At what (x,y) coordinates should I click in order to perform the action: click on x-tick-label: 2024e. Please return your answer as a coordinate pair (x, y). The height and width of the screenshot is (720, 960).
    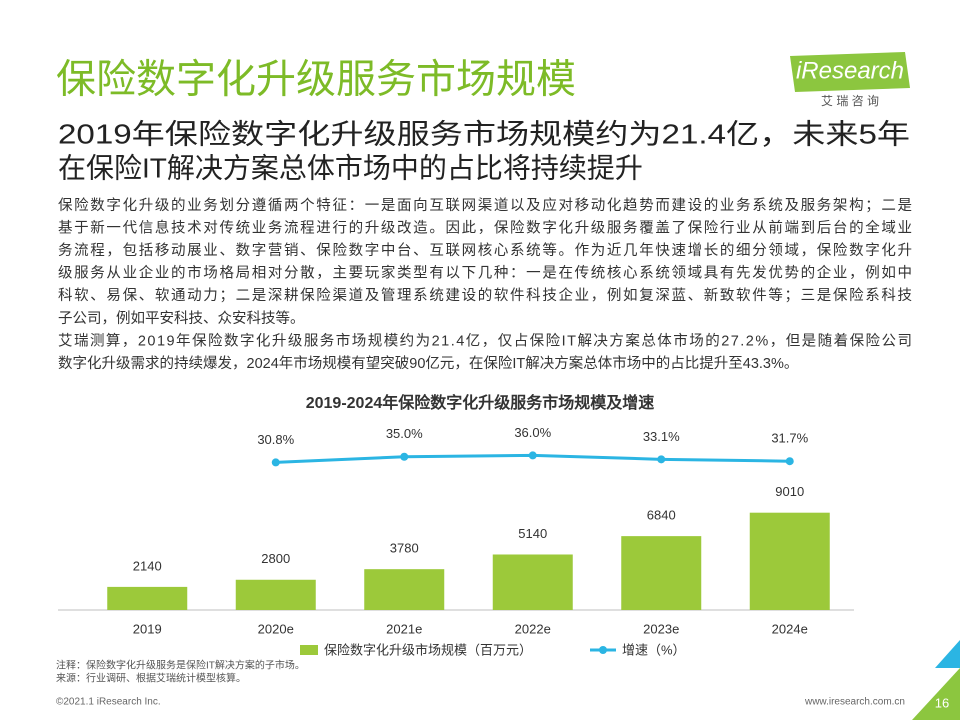
    Looking at the image, I should click on (790, 628).